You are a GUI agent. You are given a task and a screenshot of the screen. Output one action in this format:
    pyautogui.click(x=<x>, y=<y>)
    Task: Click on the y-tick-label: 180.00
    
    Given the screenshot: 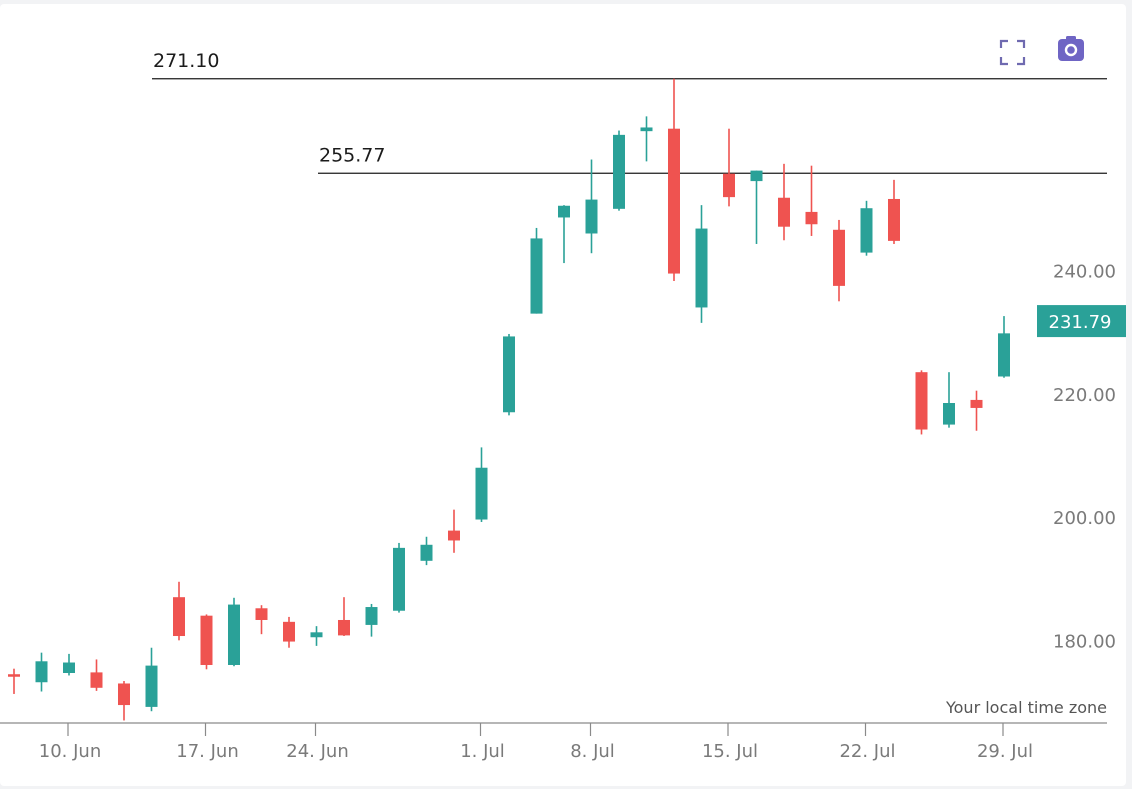 What is the action you would take?
    pyautogui.click(x=1084, y=641)
    